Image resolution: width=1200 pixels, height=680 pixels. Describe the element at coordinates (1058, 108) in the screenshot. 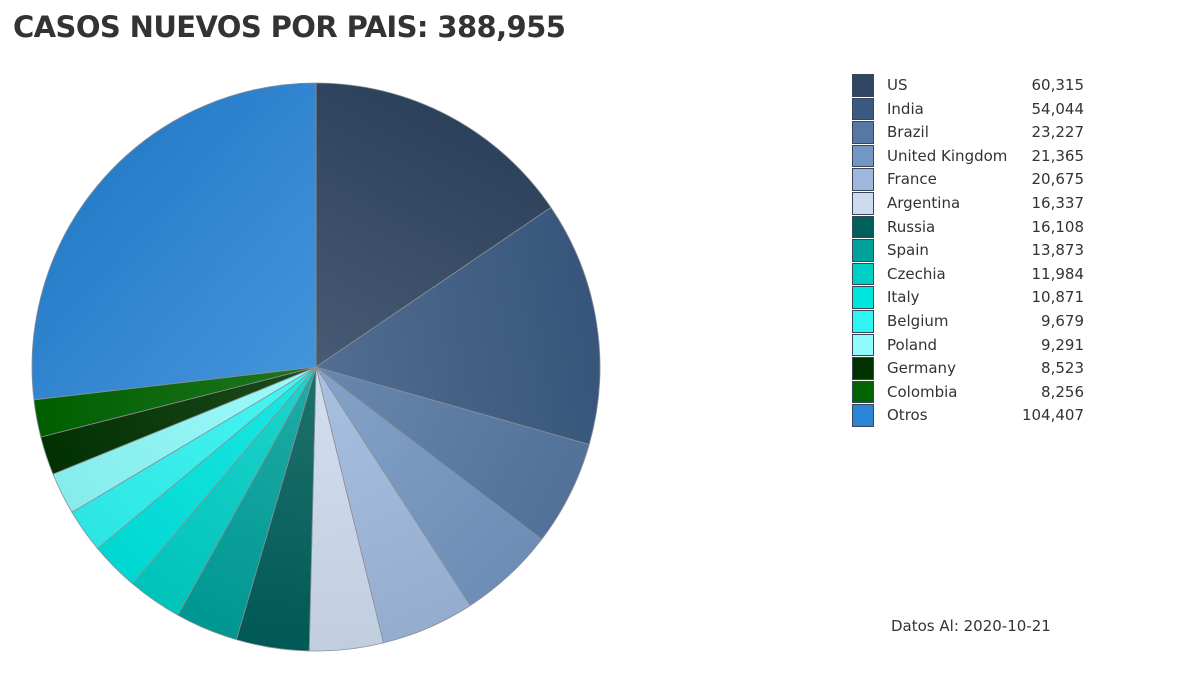

I see `legend-value: 54,044` at that location.